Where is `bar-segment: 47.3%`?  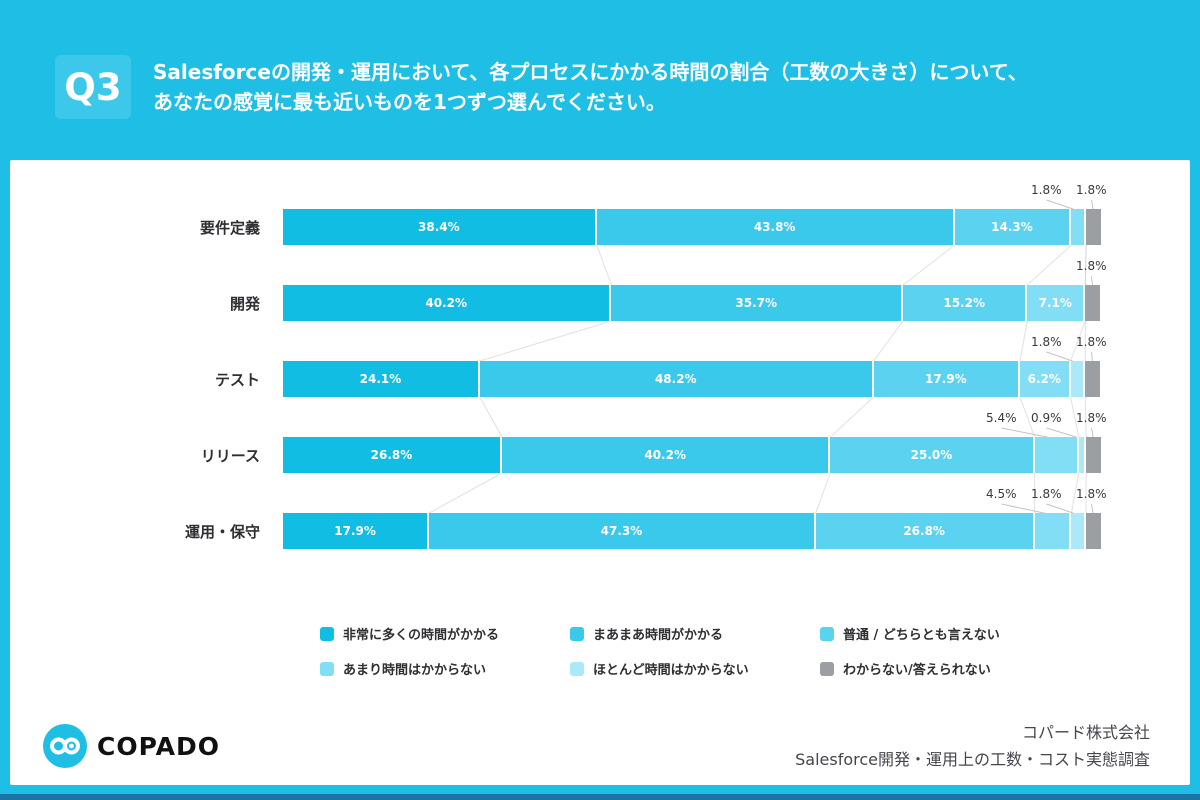 bar-segment: 47.3% is located at coordinates (622, 531).